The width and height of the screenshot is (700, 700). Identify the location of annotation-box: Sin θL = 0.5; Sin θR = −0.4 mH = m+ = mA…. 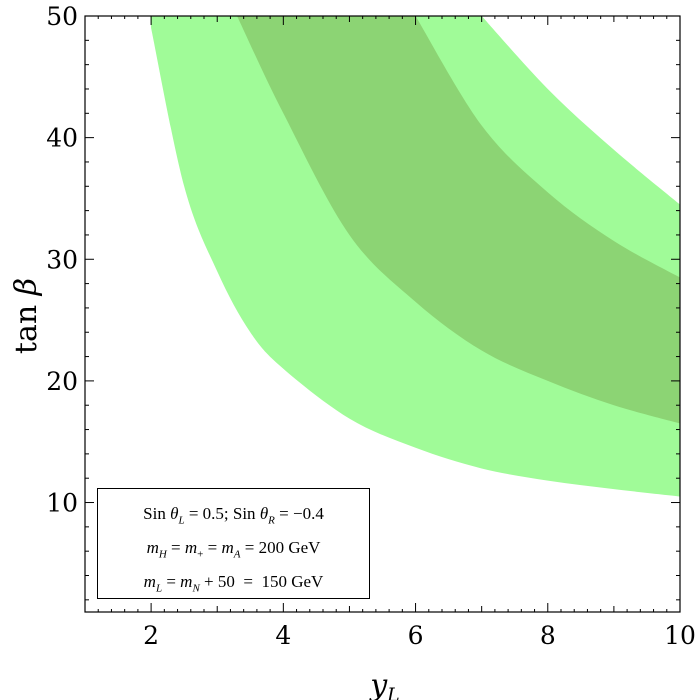
(233, 543).